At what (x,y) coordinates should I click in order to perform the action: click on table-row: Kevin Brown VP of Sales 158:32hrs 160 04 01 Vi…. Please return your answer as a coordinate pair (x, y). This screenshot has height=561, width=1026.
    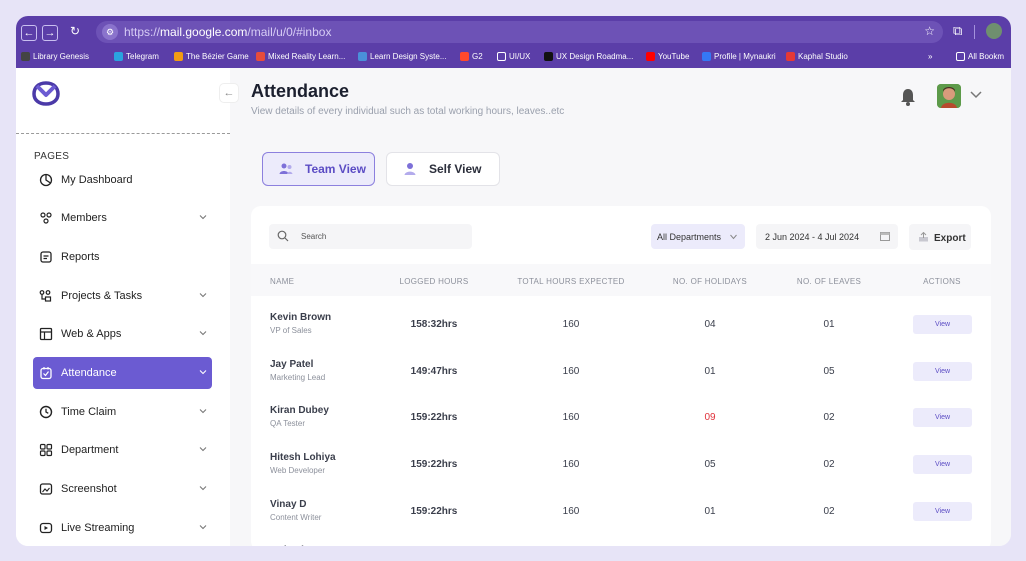
    Looking at the image, I should click on (621, 329).